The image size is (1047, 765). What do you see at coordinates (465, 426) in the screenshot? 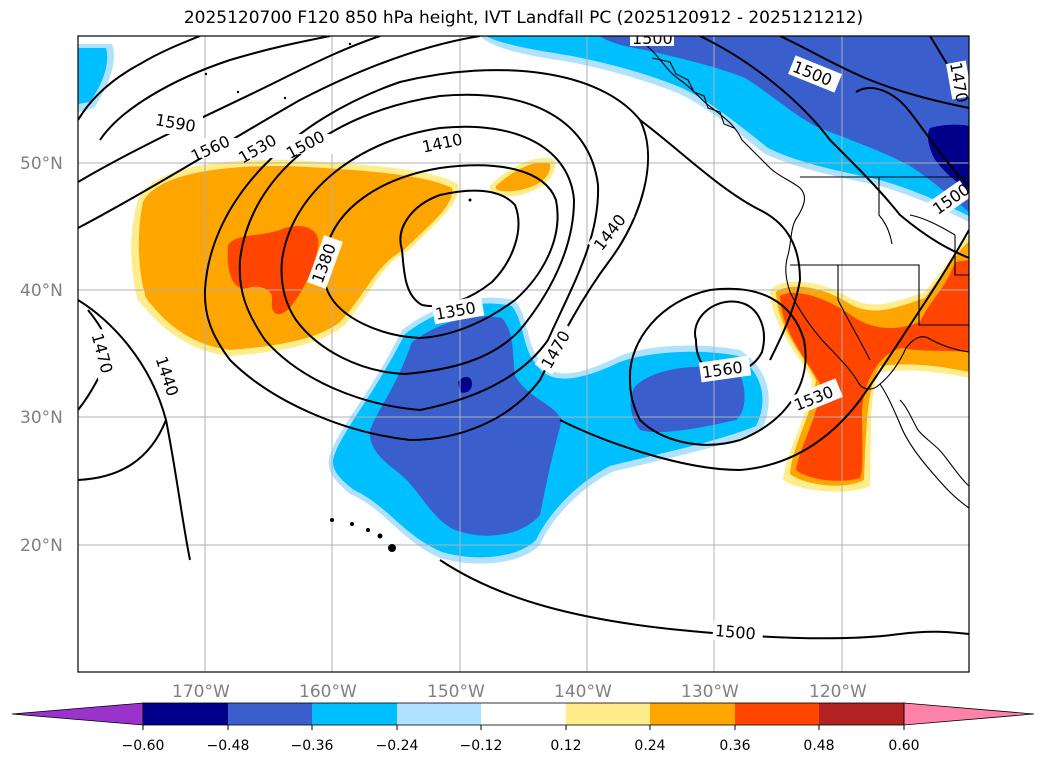
I see `negative-anomaly-central-pacific-core` at bounding box center [465, 426].